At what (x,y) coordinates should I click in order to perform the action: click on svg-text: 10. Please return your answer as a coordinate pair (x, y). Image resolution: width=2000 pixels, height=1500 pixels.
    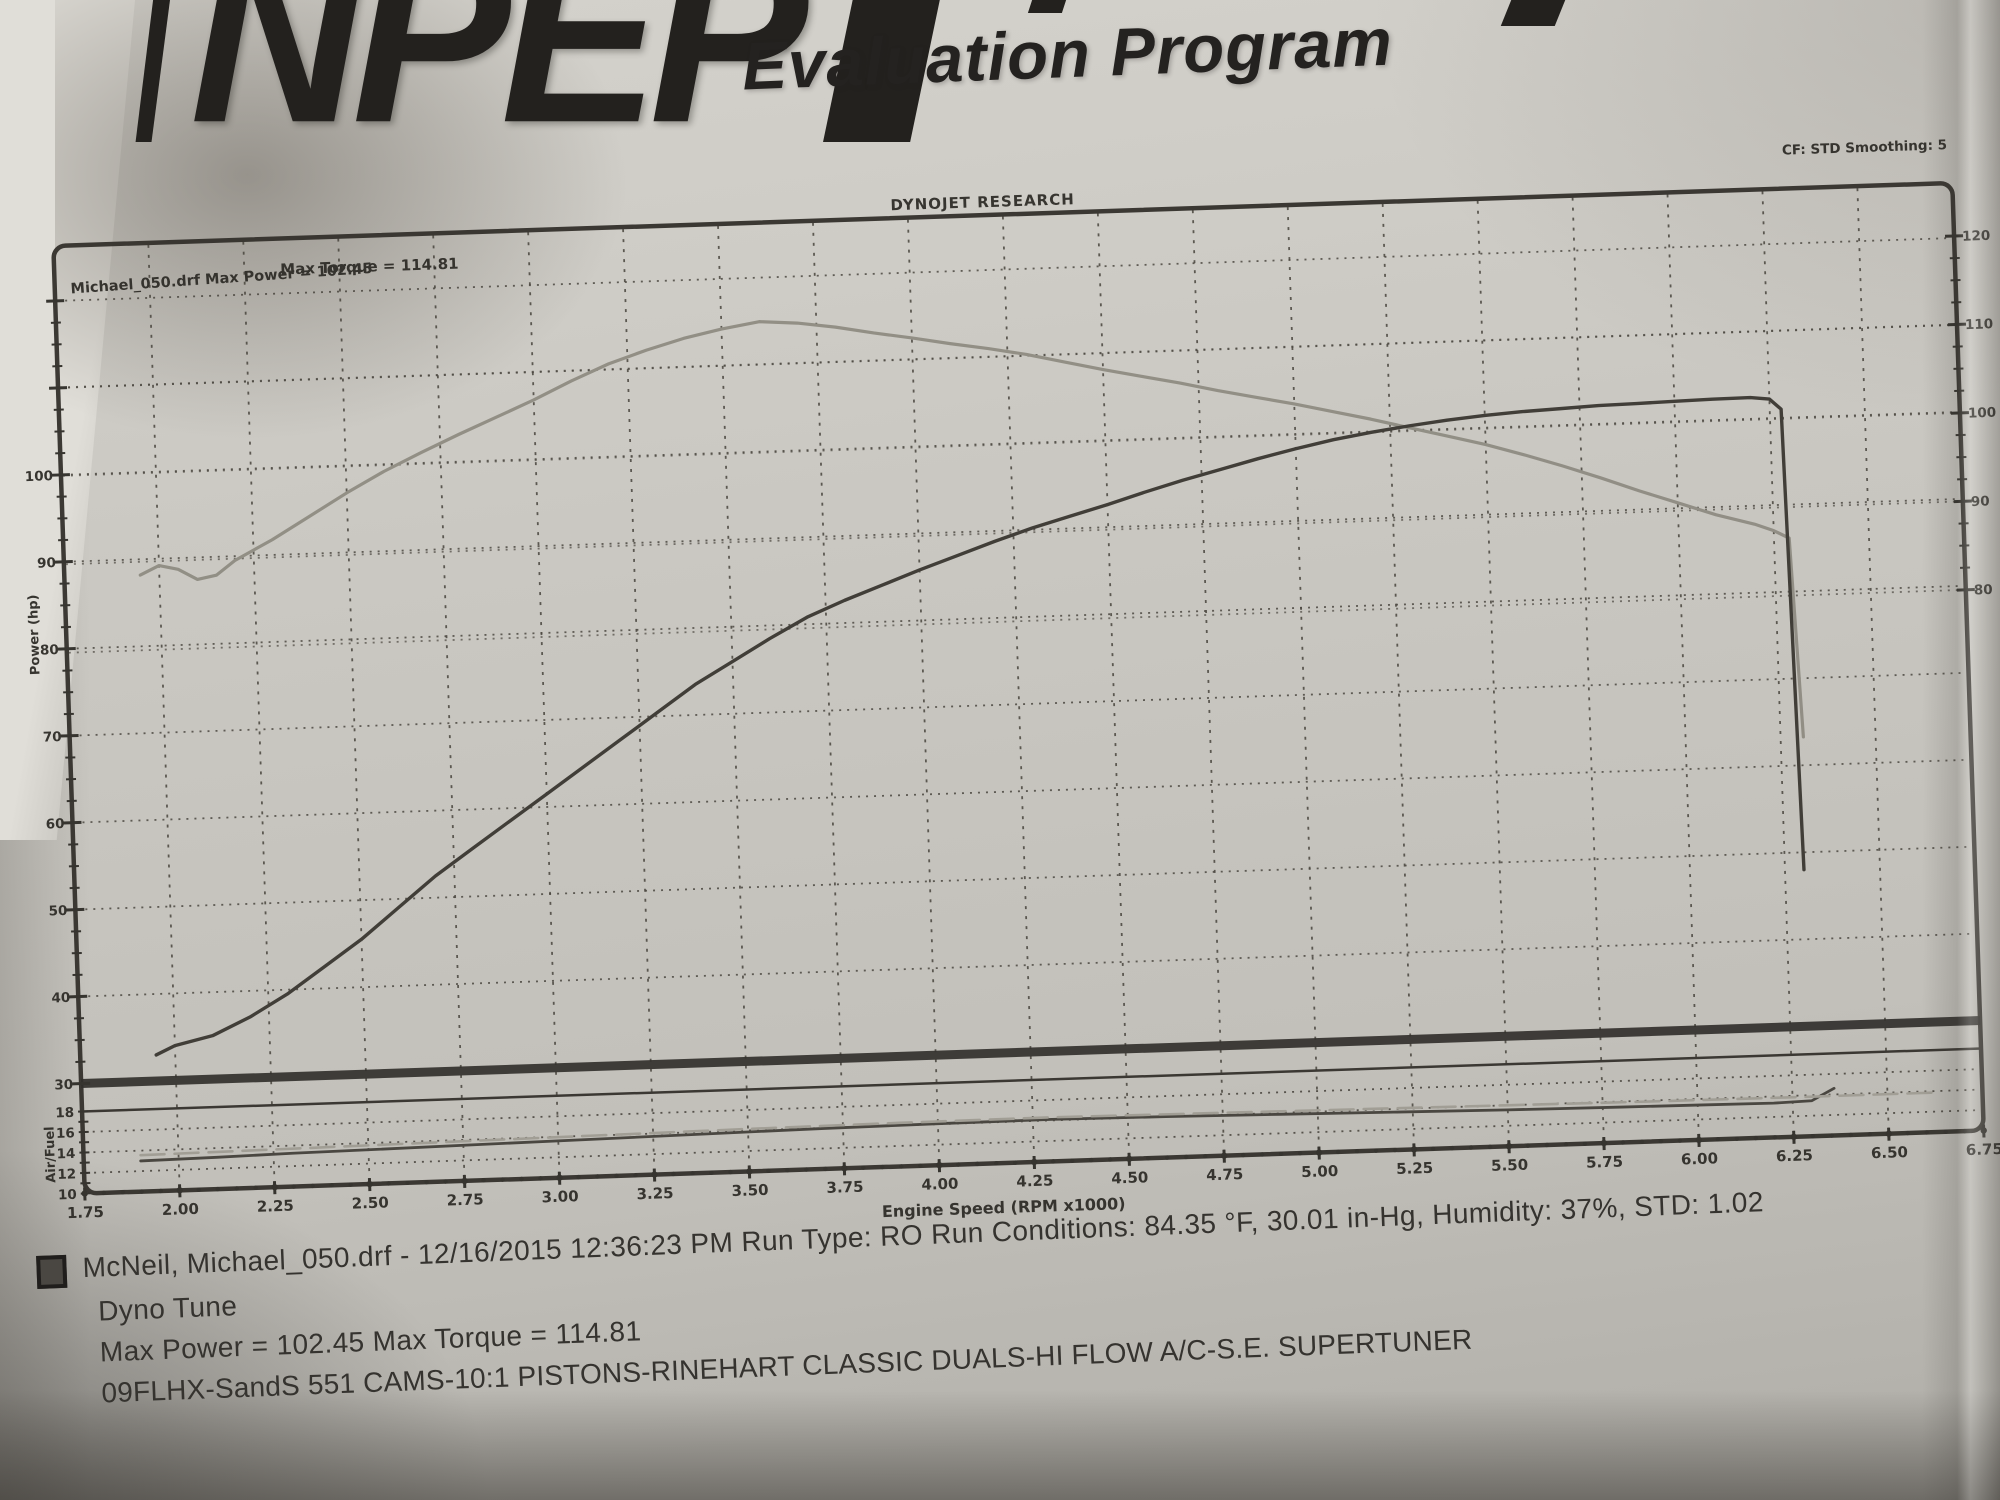
    Looking at the image, I should click on (67, 1195).